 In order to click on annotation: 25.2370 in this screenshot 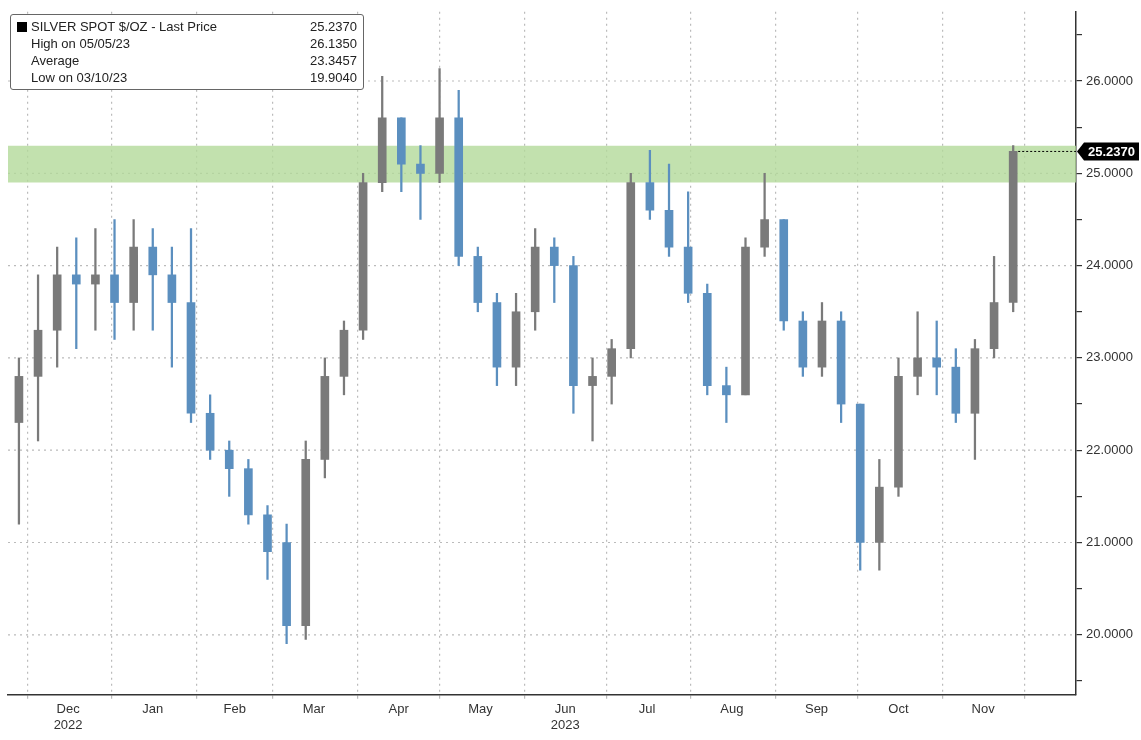, I will do `click(1112, 152)`.